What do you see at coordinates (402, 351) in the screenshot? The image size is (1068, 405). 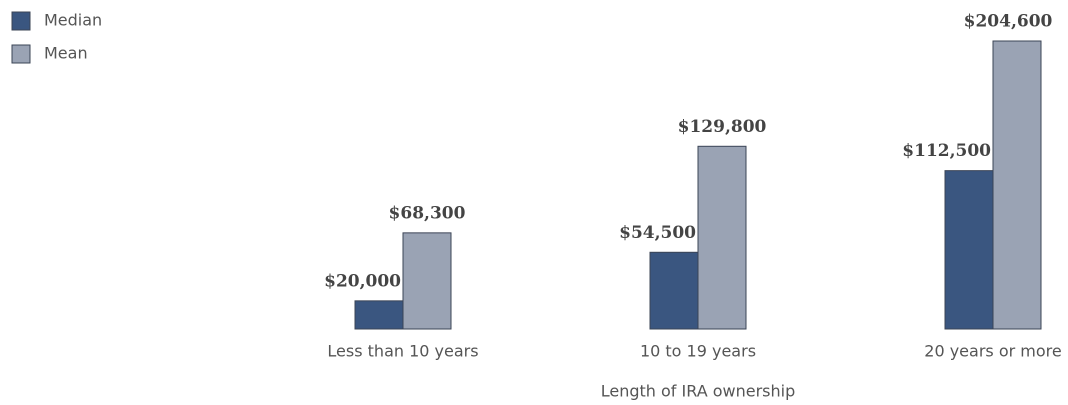 I see `x-tick-label: Less than 10 years` at bounding box center [402, 351].